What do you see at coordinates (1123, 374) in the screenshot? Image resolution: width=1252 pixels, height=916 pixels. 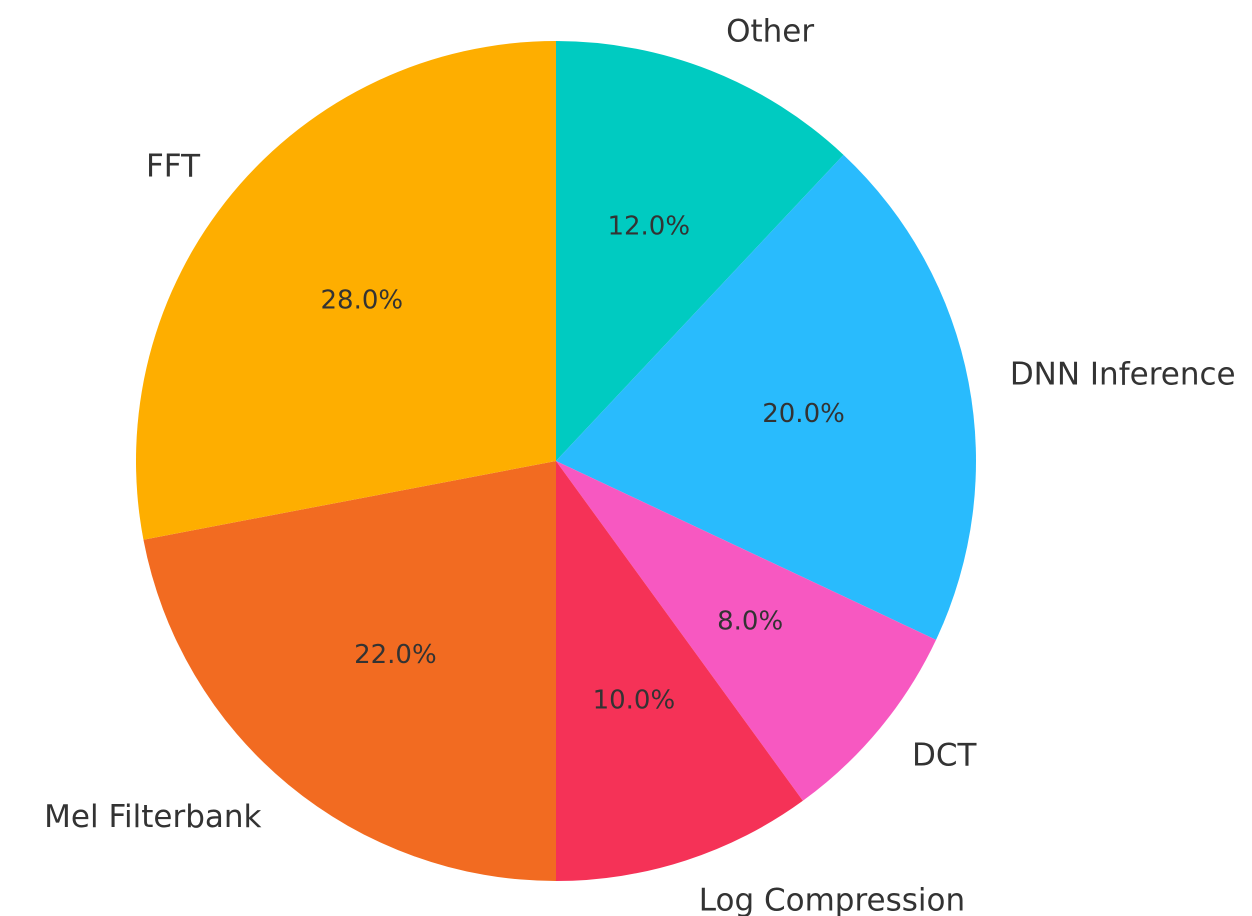 I see `category-label-dnn-inference: DNN Inference` at bounding box center [1123, 374].